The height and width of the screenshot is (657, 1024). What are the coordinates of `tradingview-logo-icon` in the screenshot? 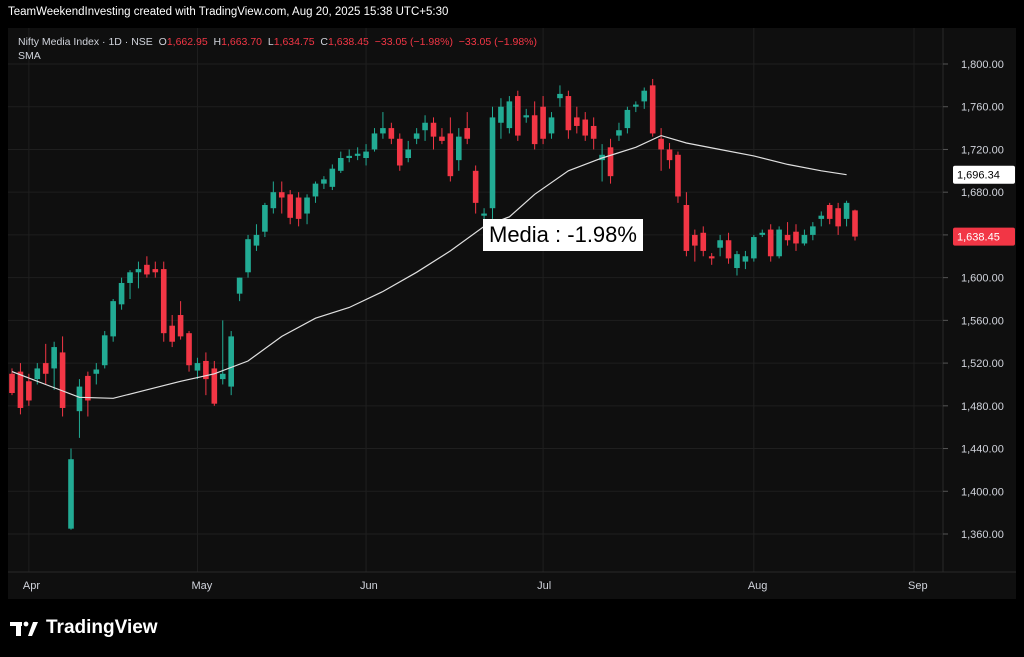 It's located at (24, 628).